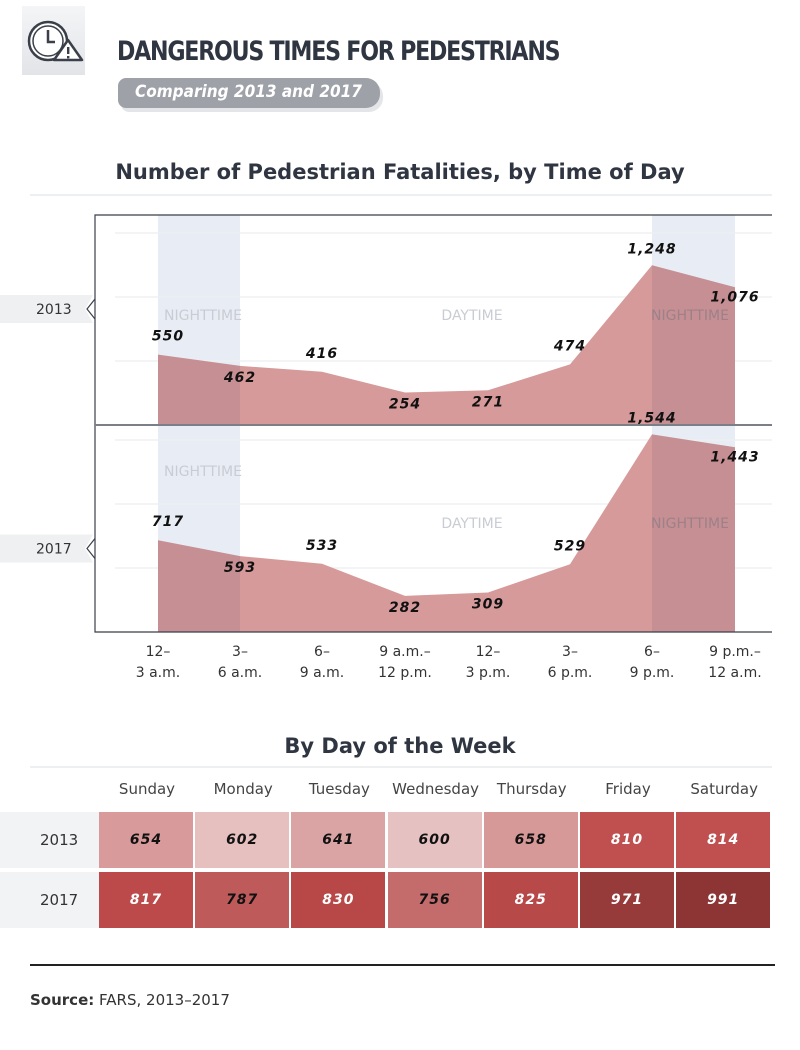  I want to click on data-label: 1,248, so click(651, 249).